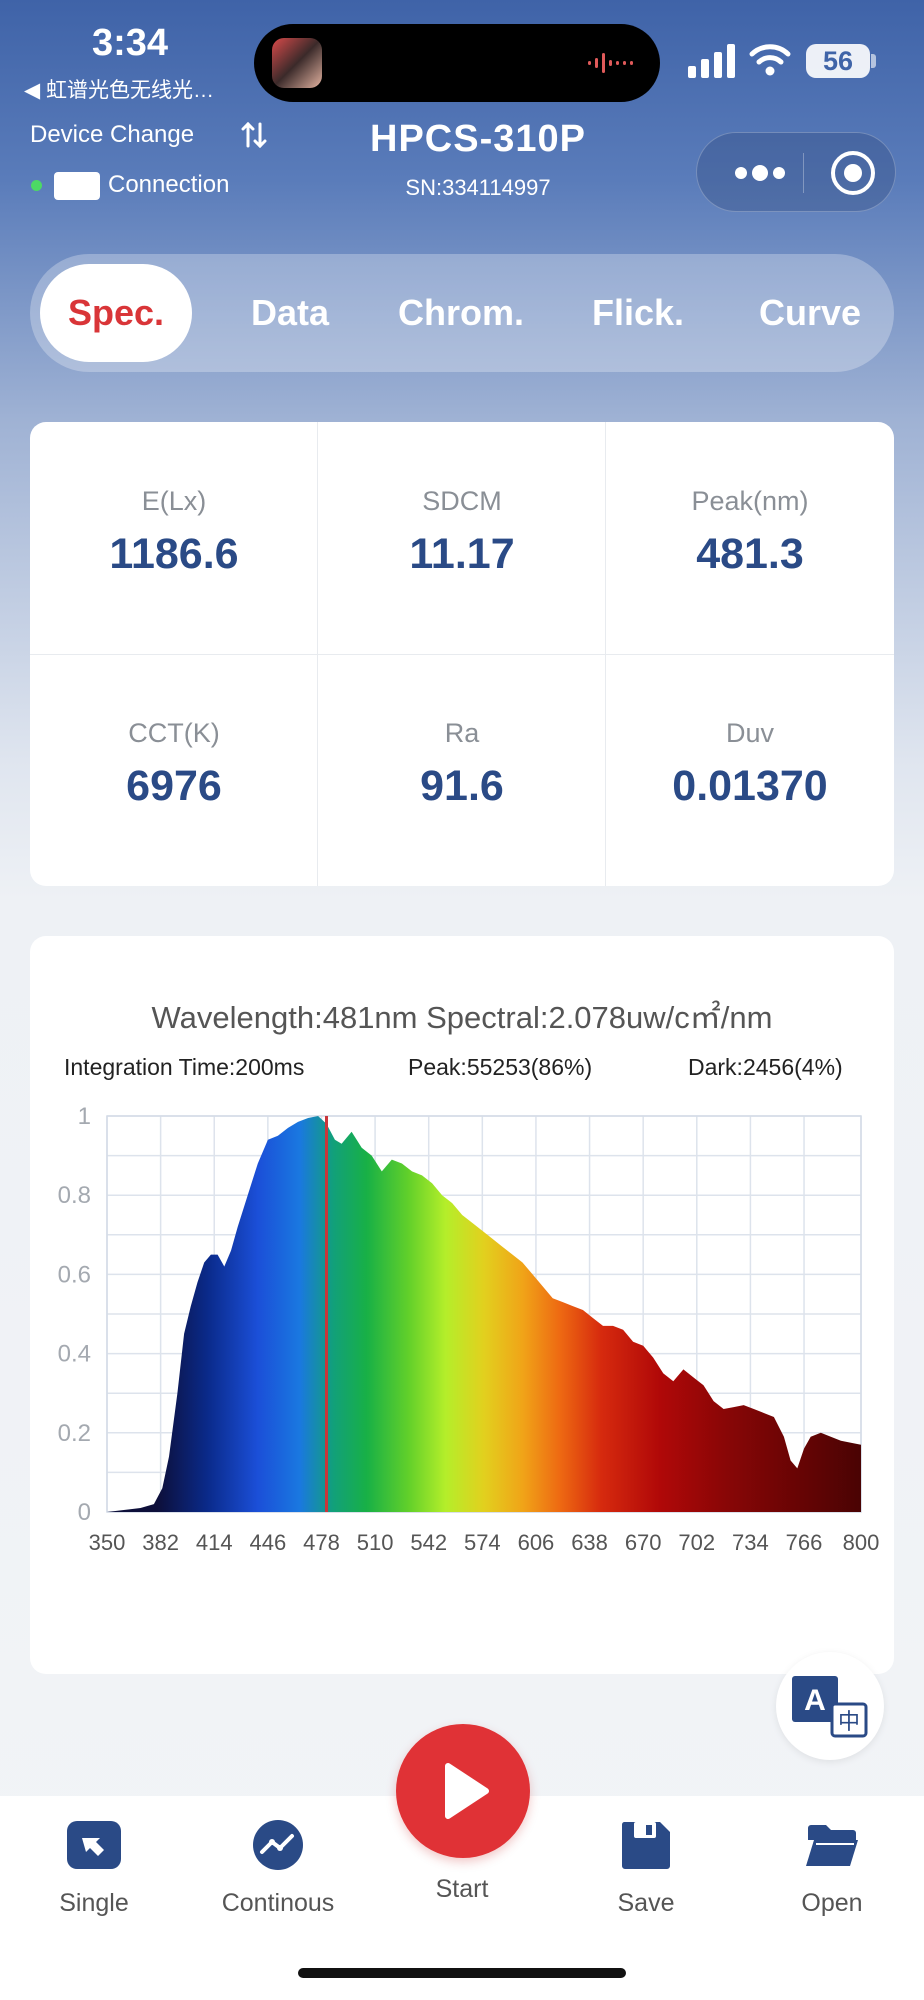 This screenshot has width=924, height=2000. Describe the element at coordinates (838, 61) in the screenshot. I see `battery-icon: 56` at that location.